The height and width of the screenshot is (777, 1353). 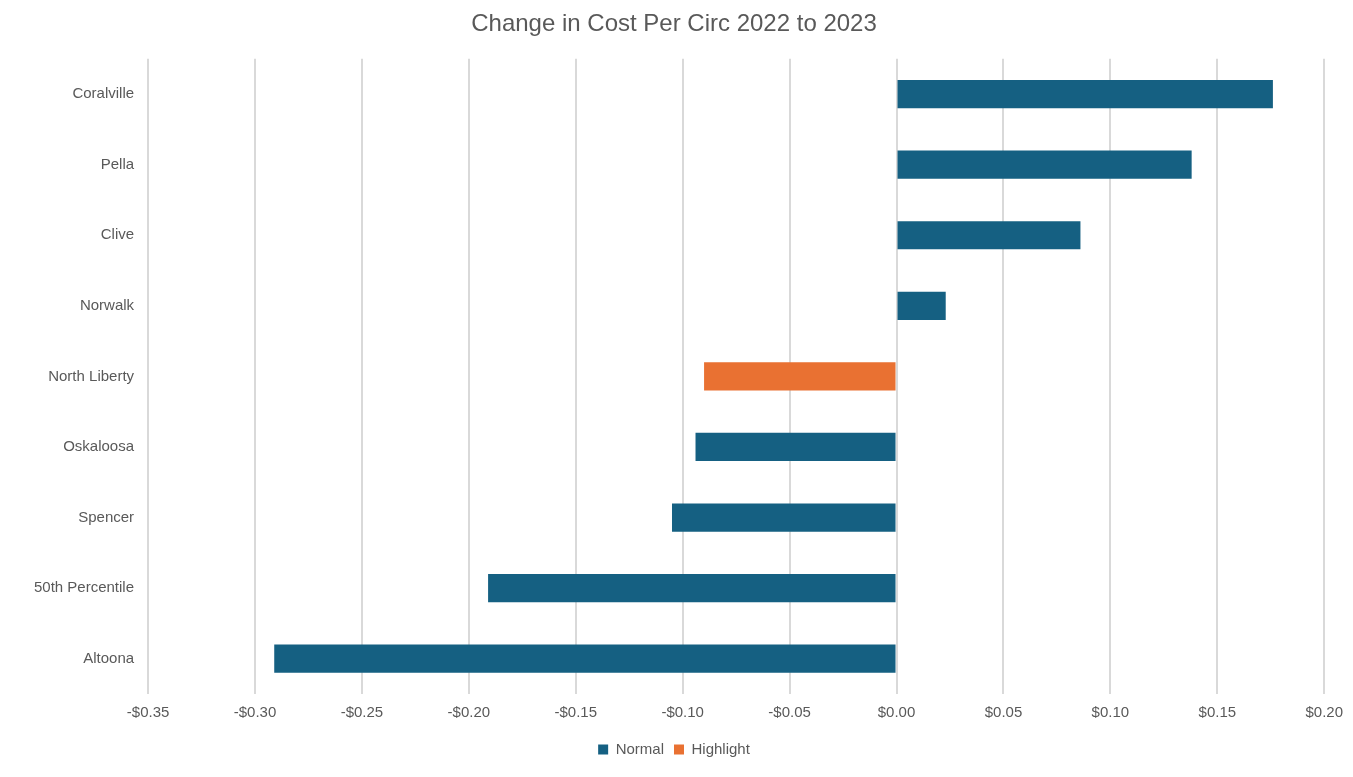 What do you see at coordinates (107, 304) in the screenshot?
I see `y-tick-label: Norwalk` at bounding box center [107, 304].